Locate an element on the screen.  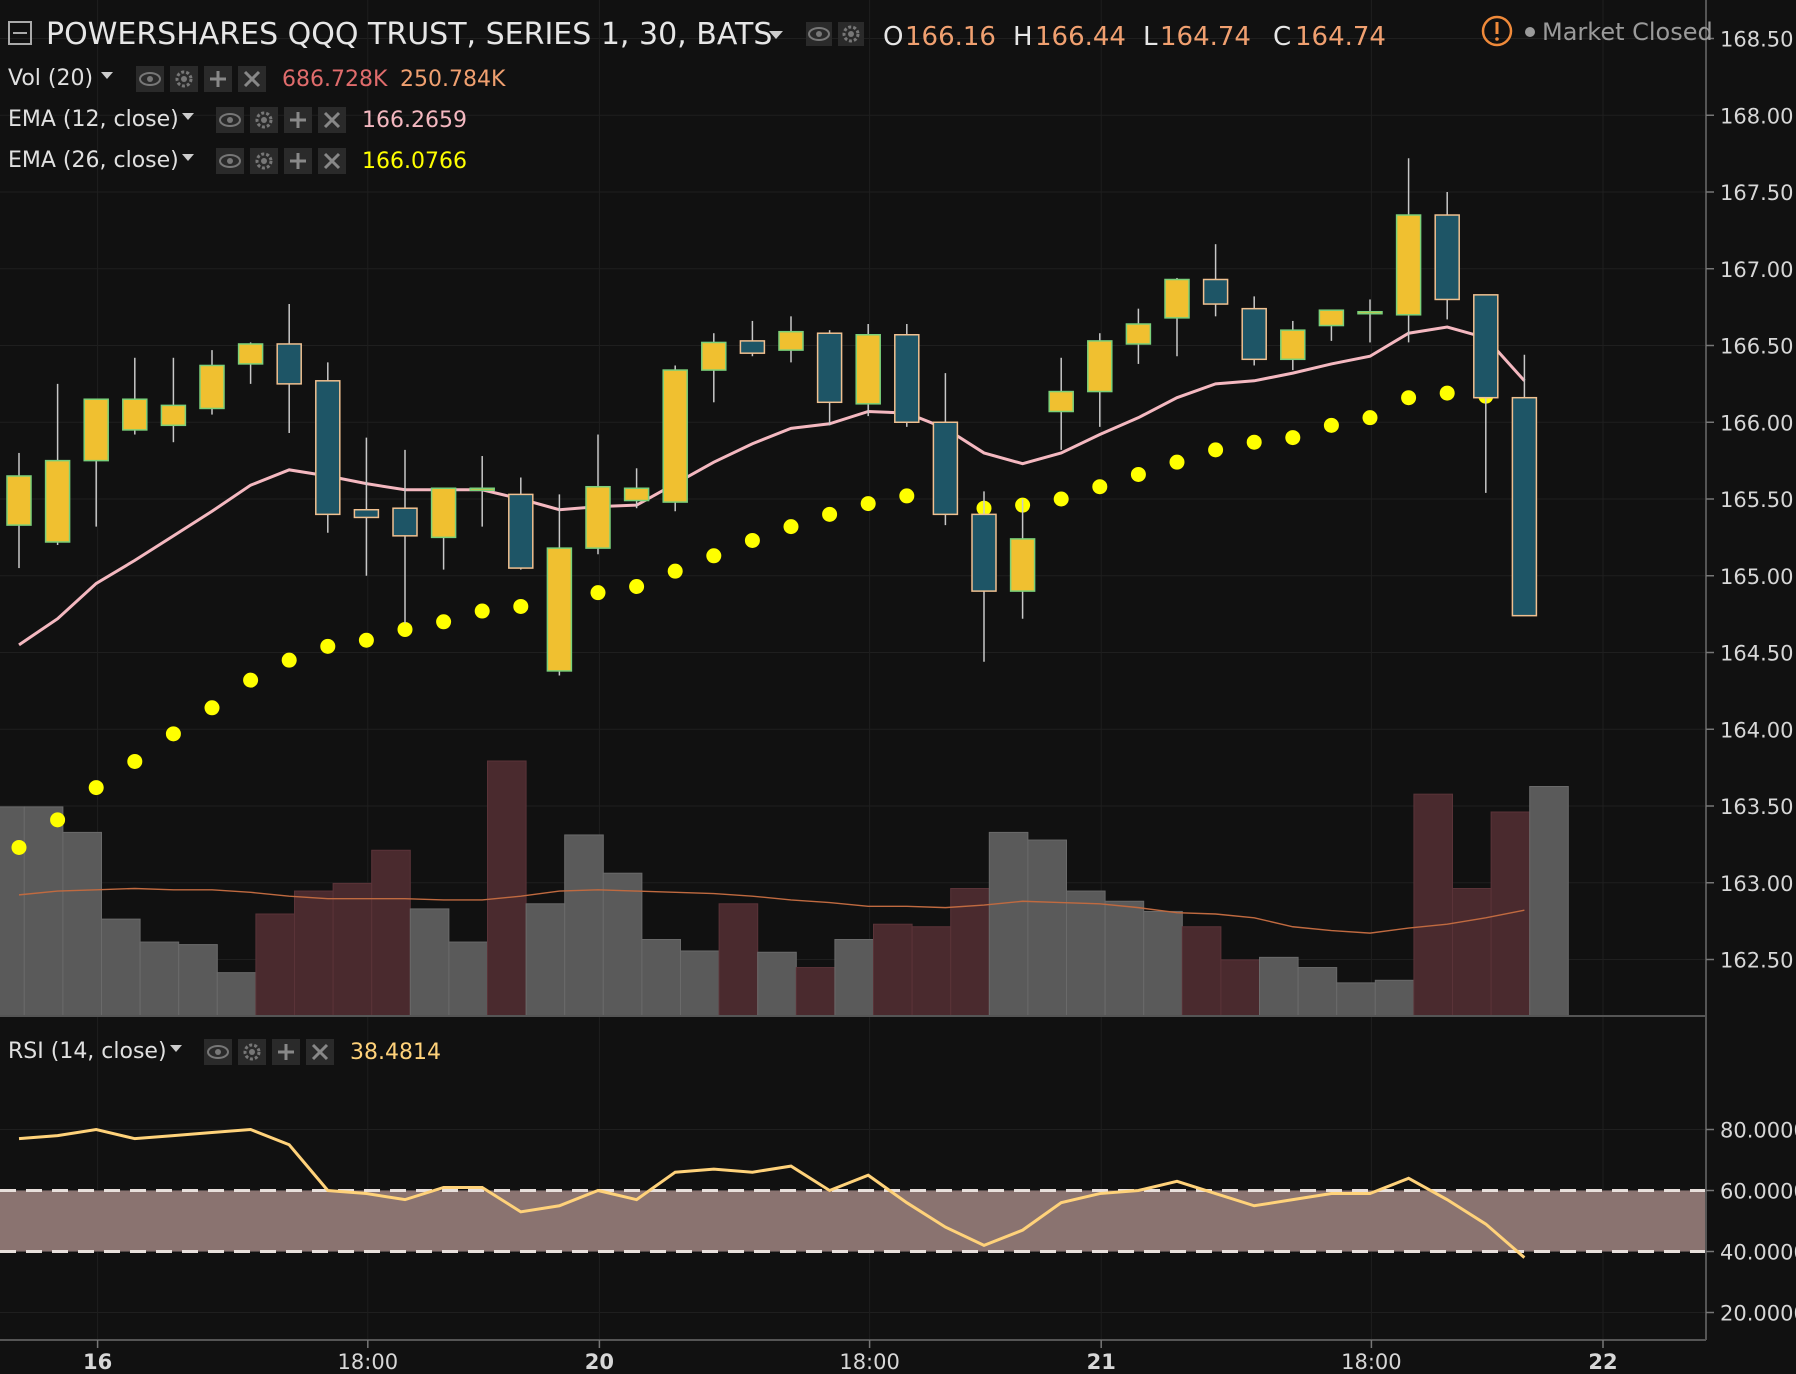
alert-circle-icon is located at coordinates (1497, 31).